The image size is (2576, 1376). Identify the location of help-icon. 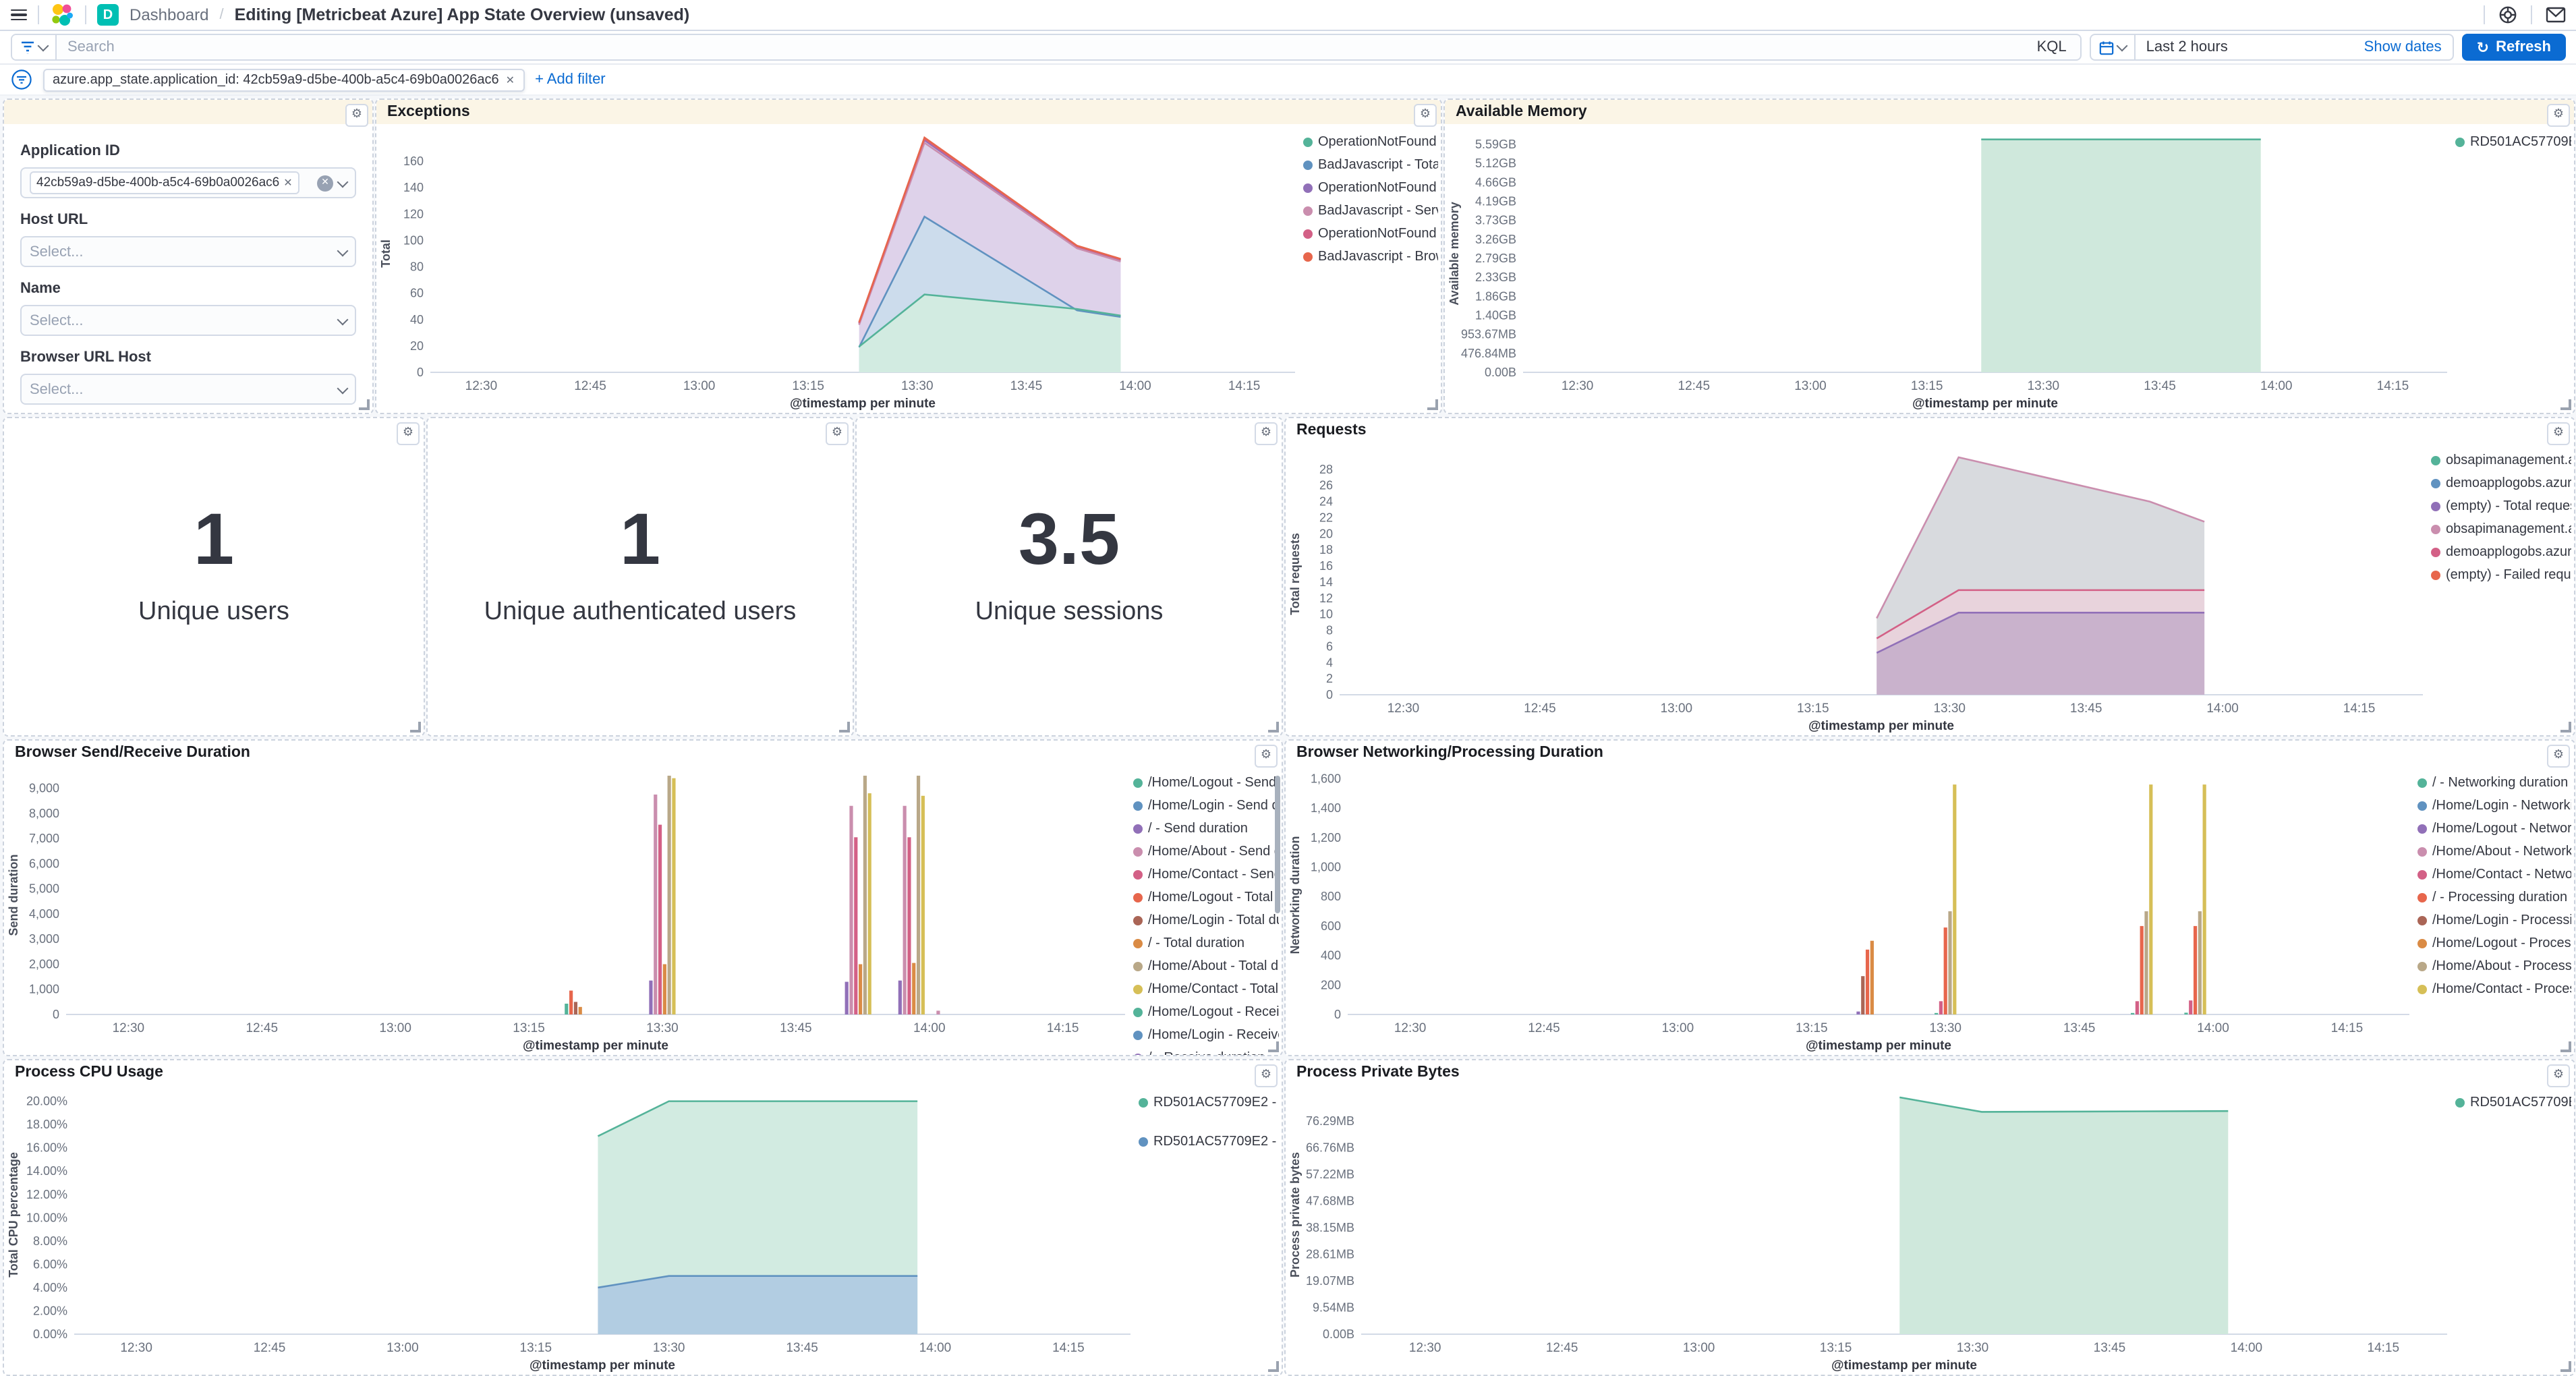
(2507, 15).